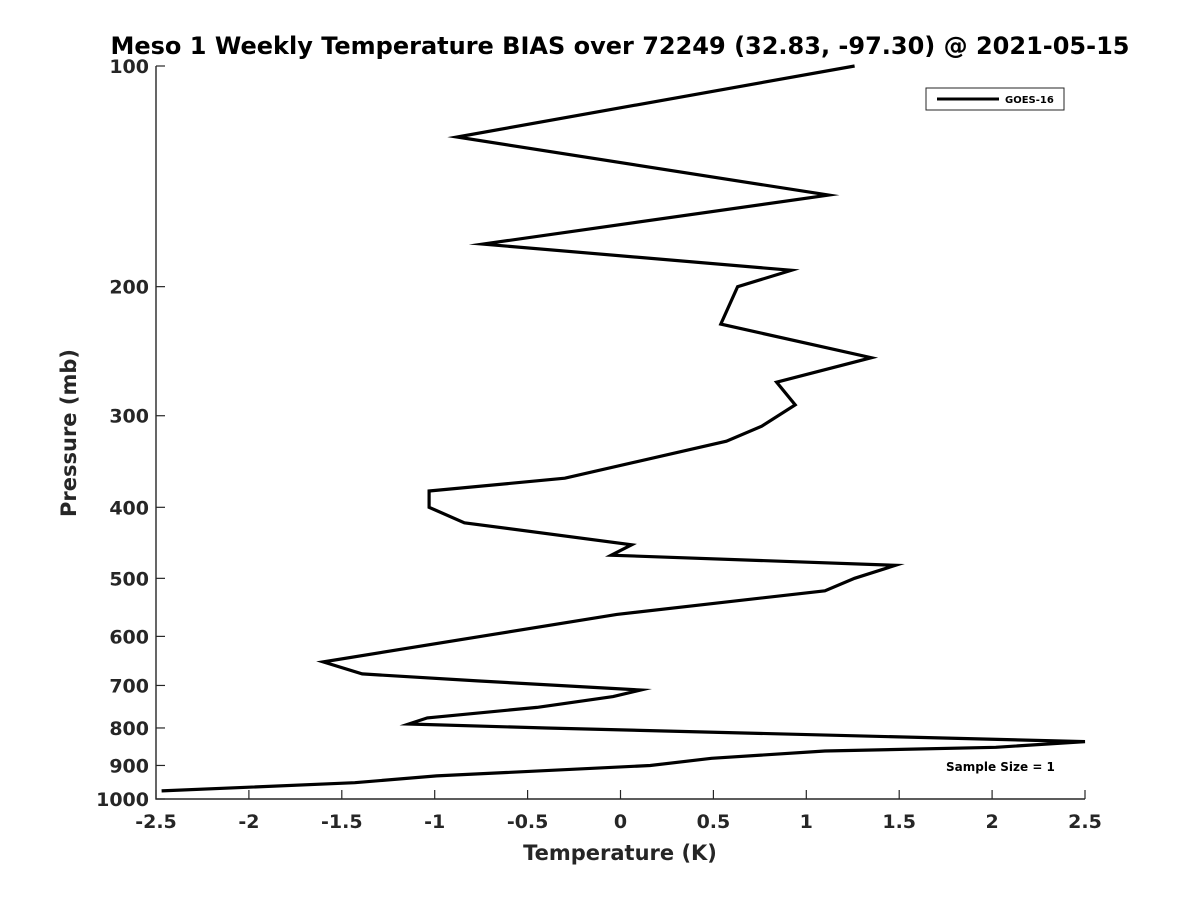 The width and height of the screenshot is (1200, 900). I want to click on x-tick-label: 2, so click(991, 822).